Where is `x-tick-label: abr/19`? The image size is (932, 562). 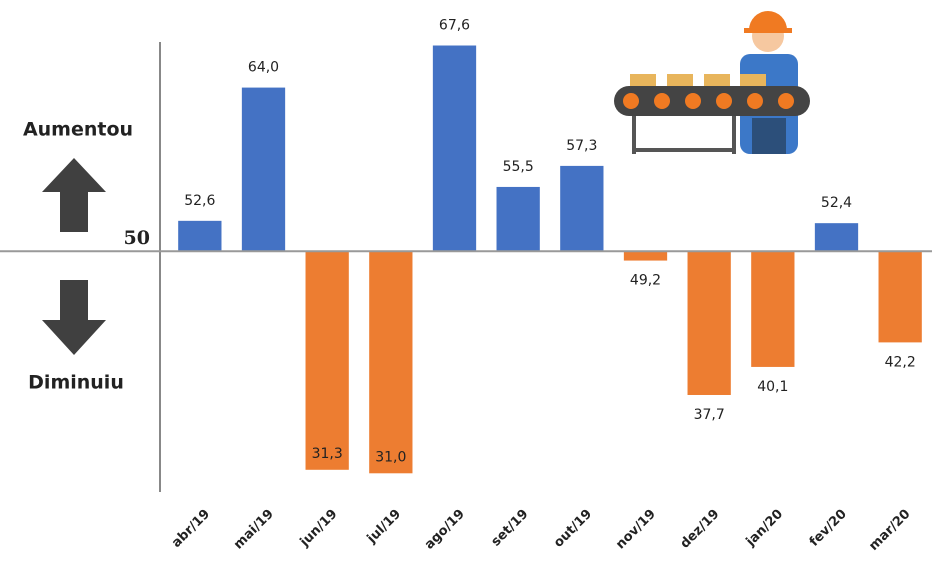 x-tick-label: abr/19 is located at coordinates (191, 529).